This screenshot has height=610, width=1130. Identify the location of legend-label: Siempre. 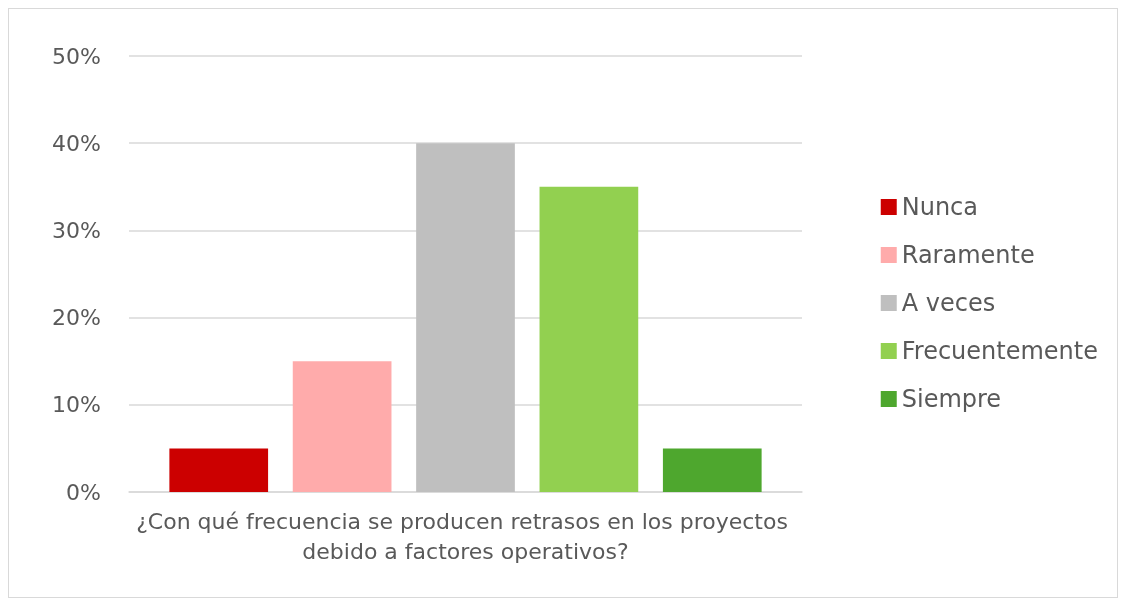
(951, 399).